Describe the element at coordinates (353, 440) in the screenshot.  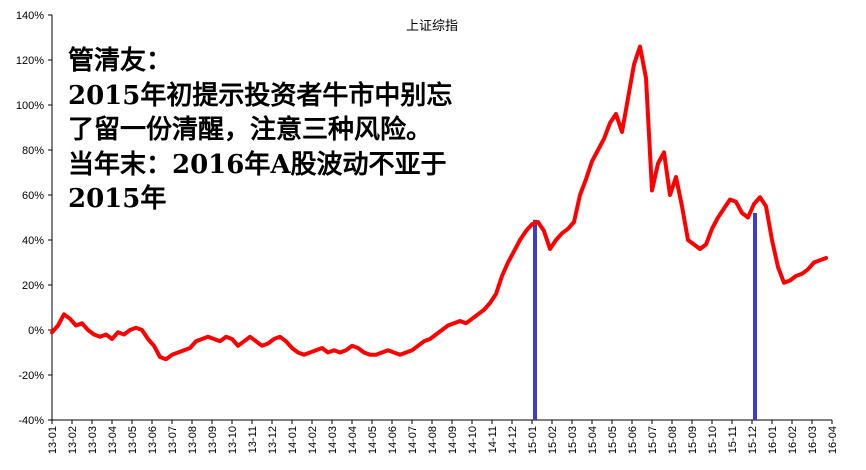
I see `x-tick-label: 14-04` at that location.